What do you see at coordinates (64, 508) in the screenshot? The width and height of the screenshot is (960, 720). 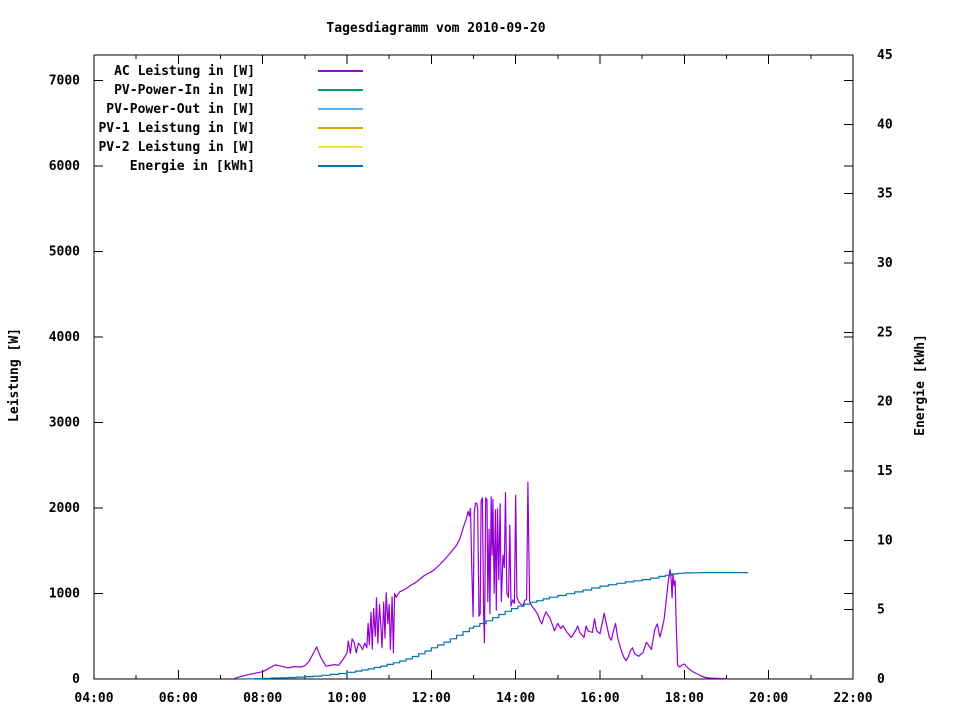 I see `y-tick-label: 2000` at bounding box center [64, 508].